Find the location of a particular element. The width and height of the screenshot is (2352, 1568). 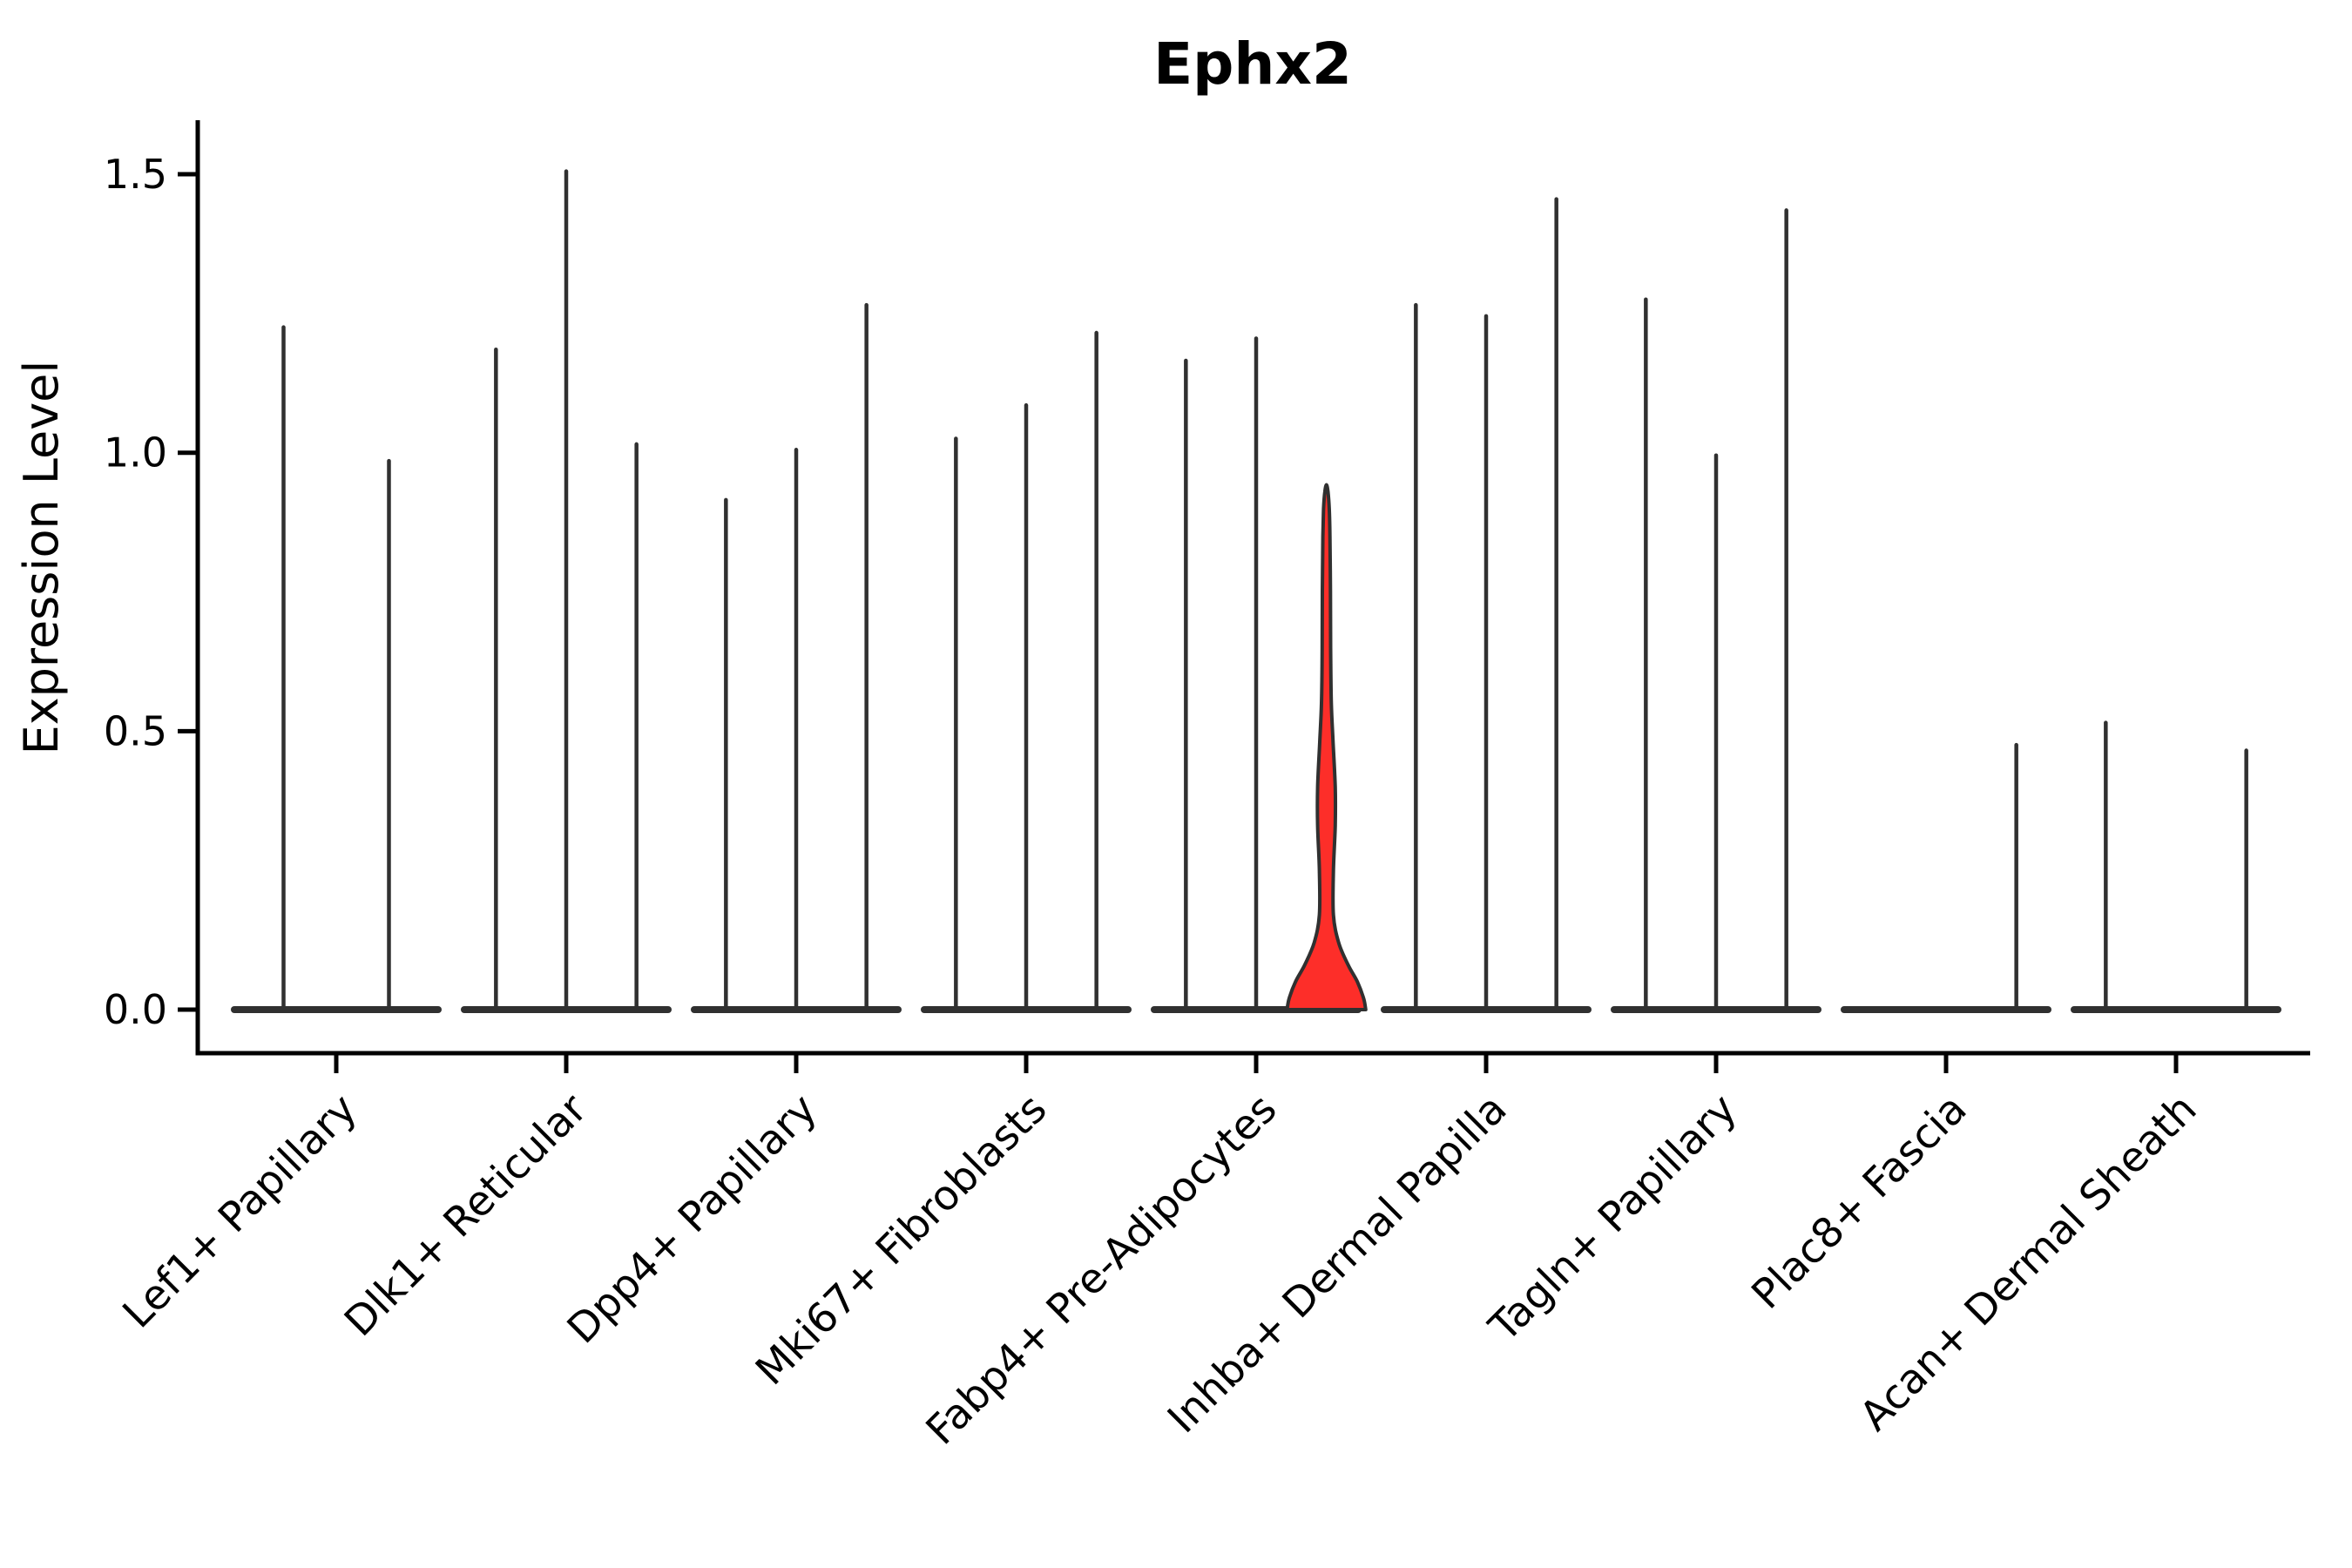

x-axis-group-label: Lef1+ Papillary is located at coordinates (240, 1211).